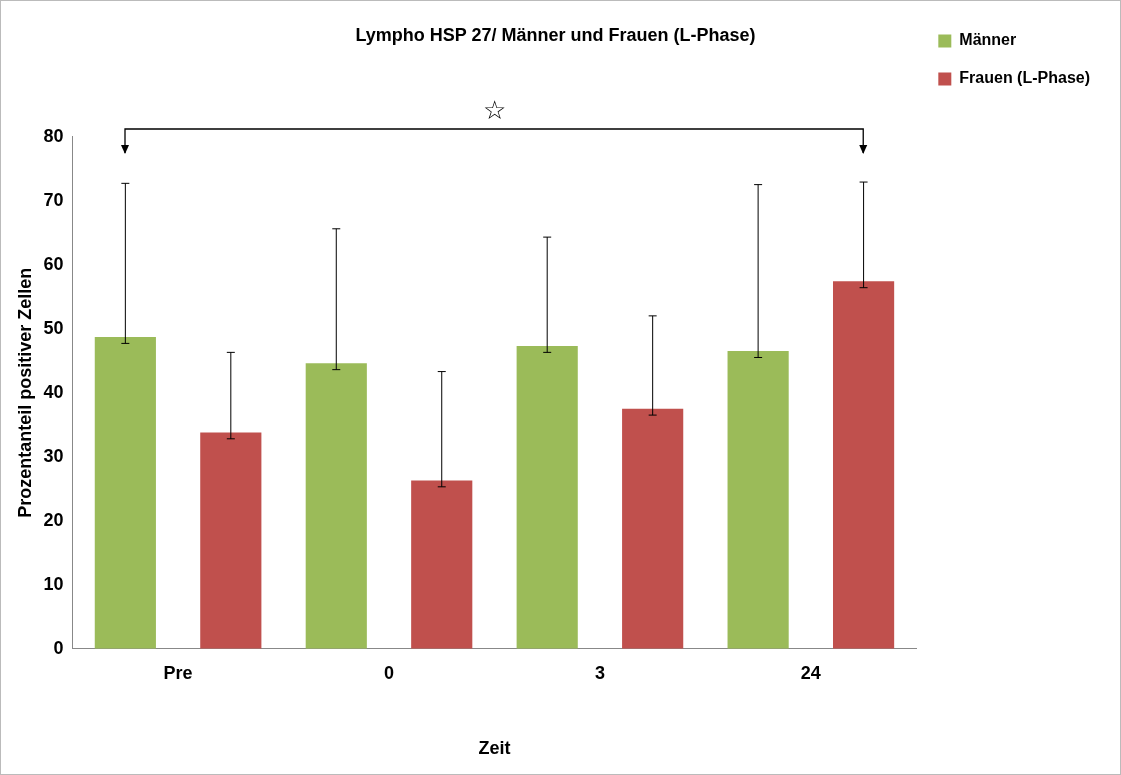 The image size is (1121, 775). Describe the element at coordinates (494, 748) in the screenshot. I see `x-axis-title: Zeit` at that location.